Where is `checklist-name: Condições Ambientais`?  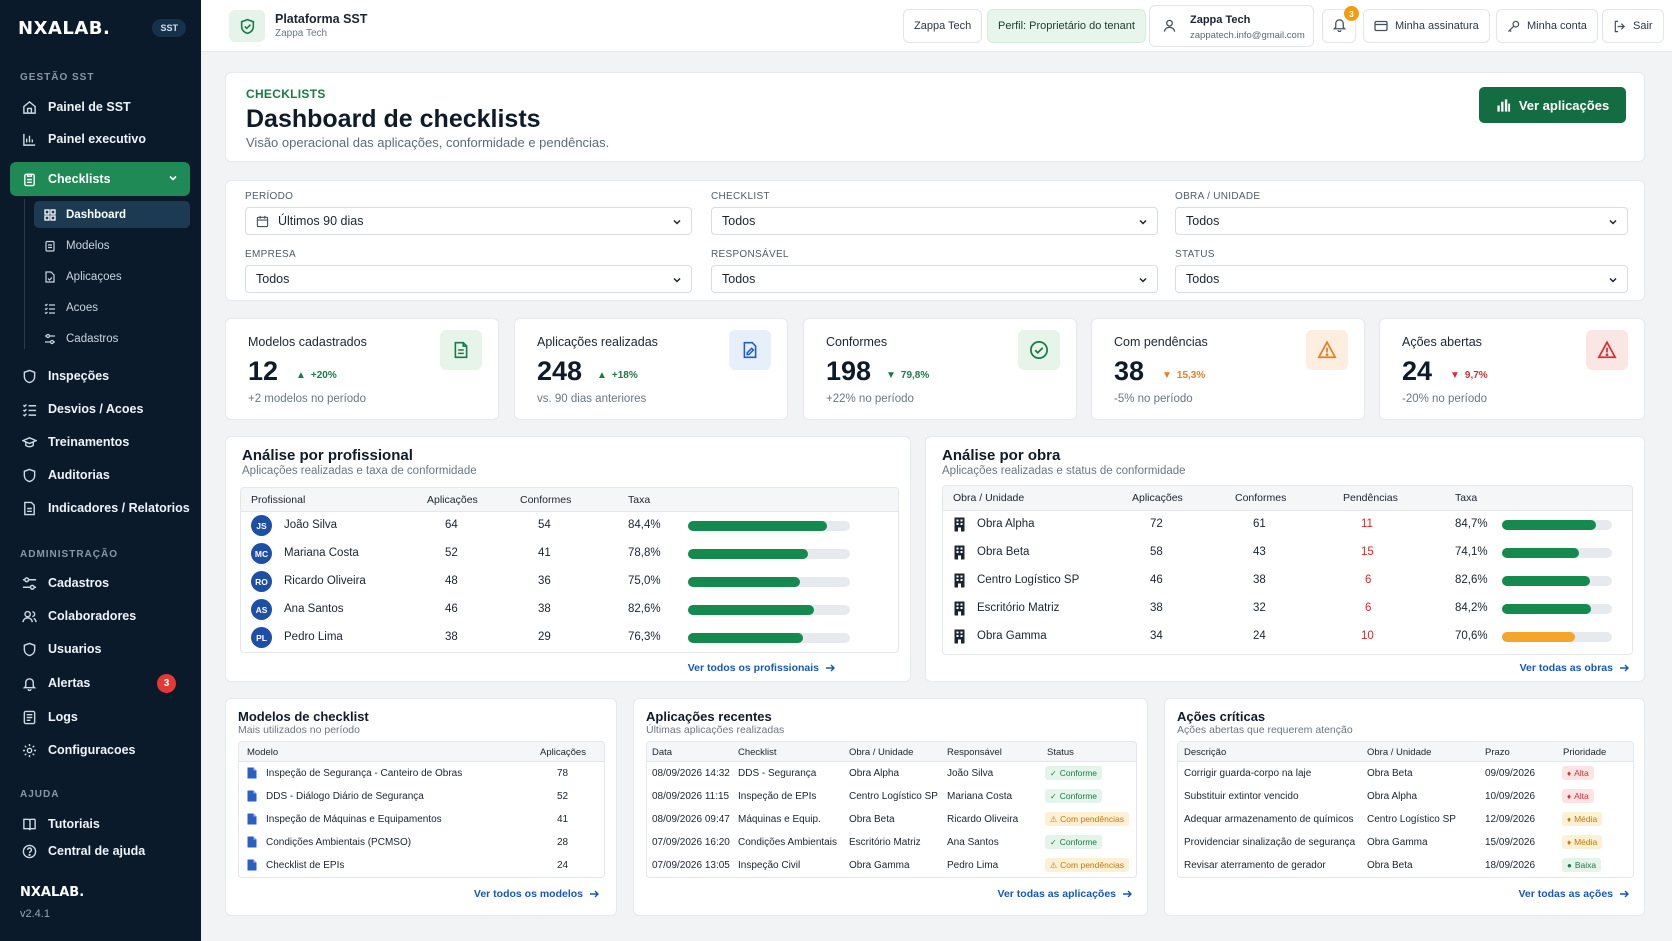
checklist-name: Condições Ambientais is located at coordinates (787, 842).